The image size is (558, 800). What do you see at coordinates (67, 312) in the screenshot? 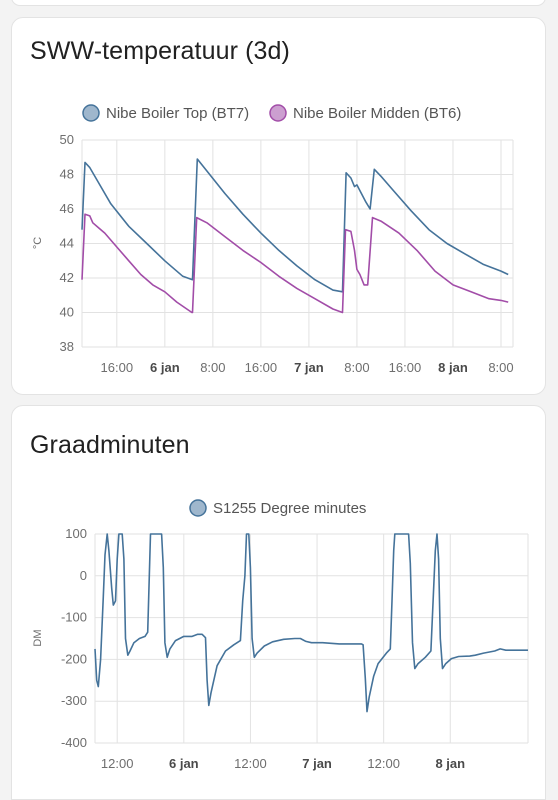
I see `y-tick-label: 40` at bounding box center [67, 312].